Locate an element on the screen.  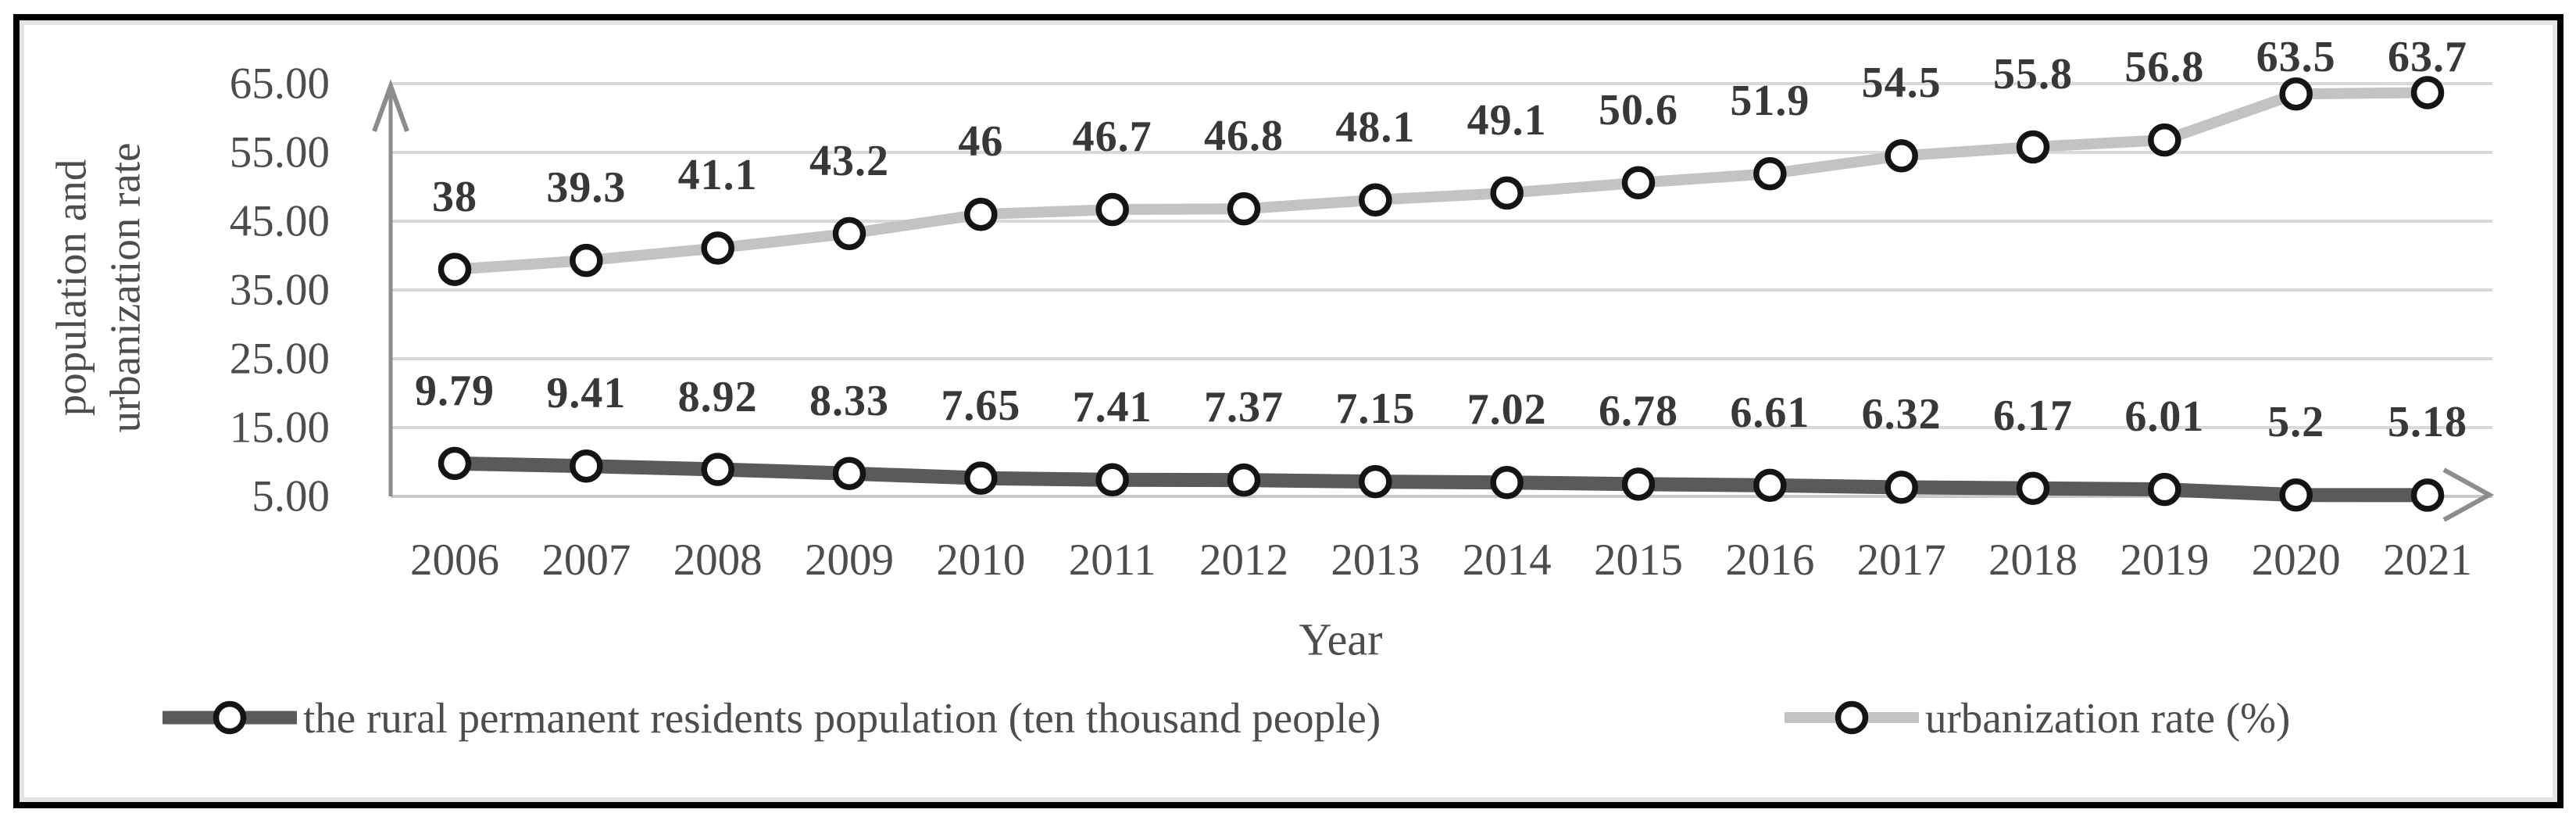
urbanization-point-2013 is located at coordinates (1376, 200).